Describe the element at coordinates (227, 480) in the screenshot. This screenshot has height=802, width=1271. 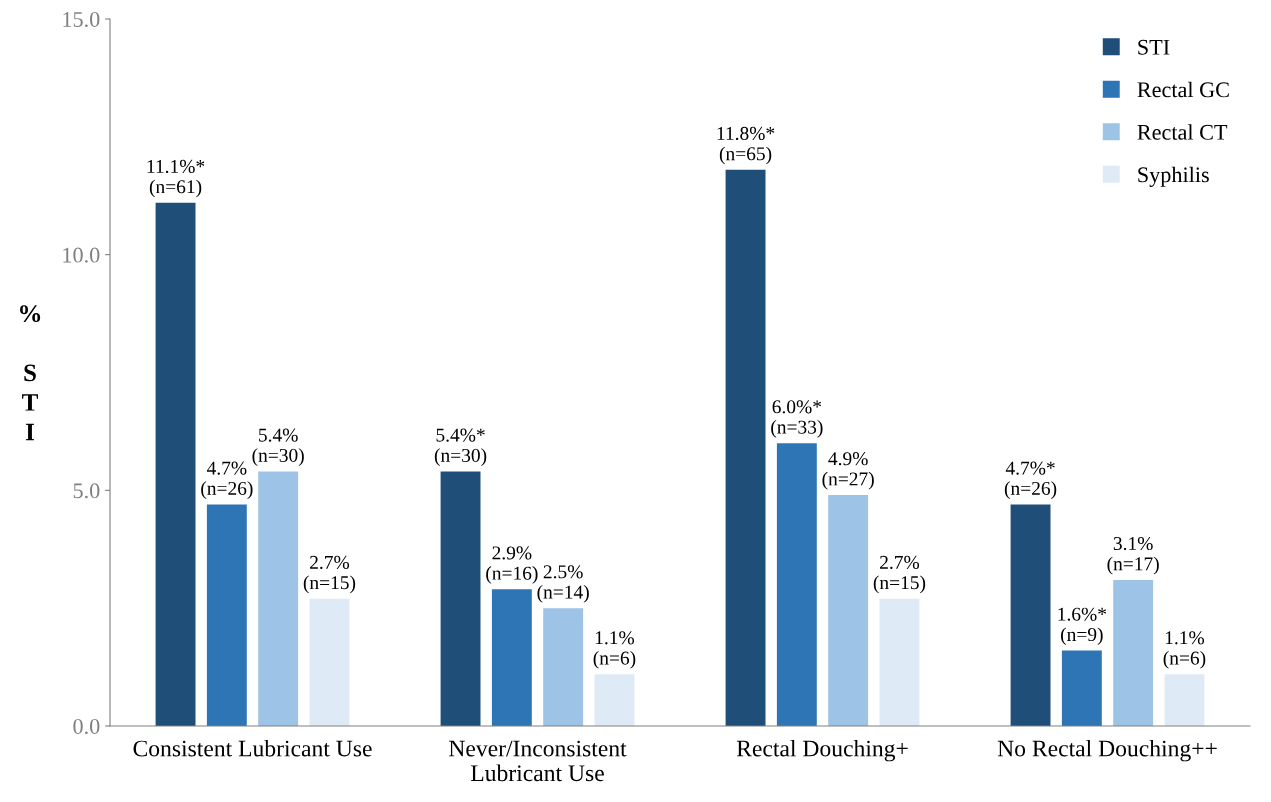
I see `data-label: 4.7% (n=26)` at that location.